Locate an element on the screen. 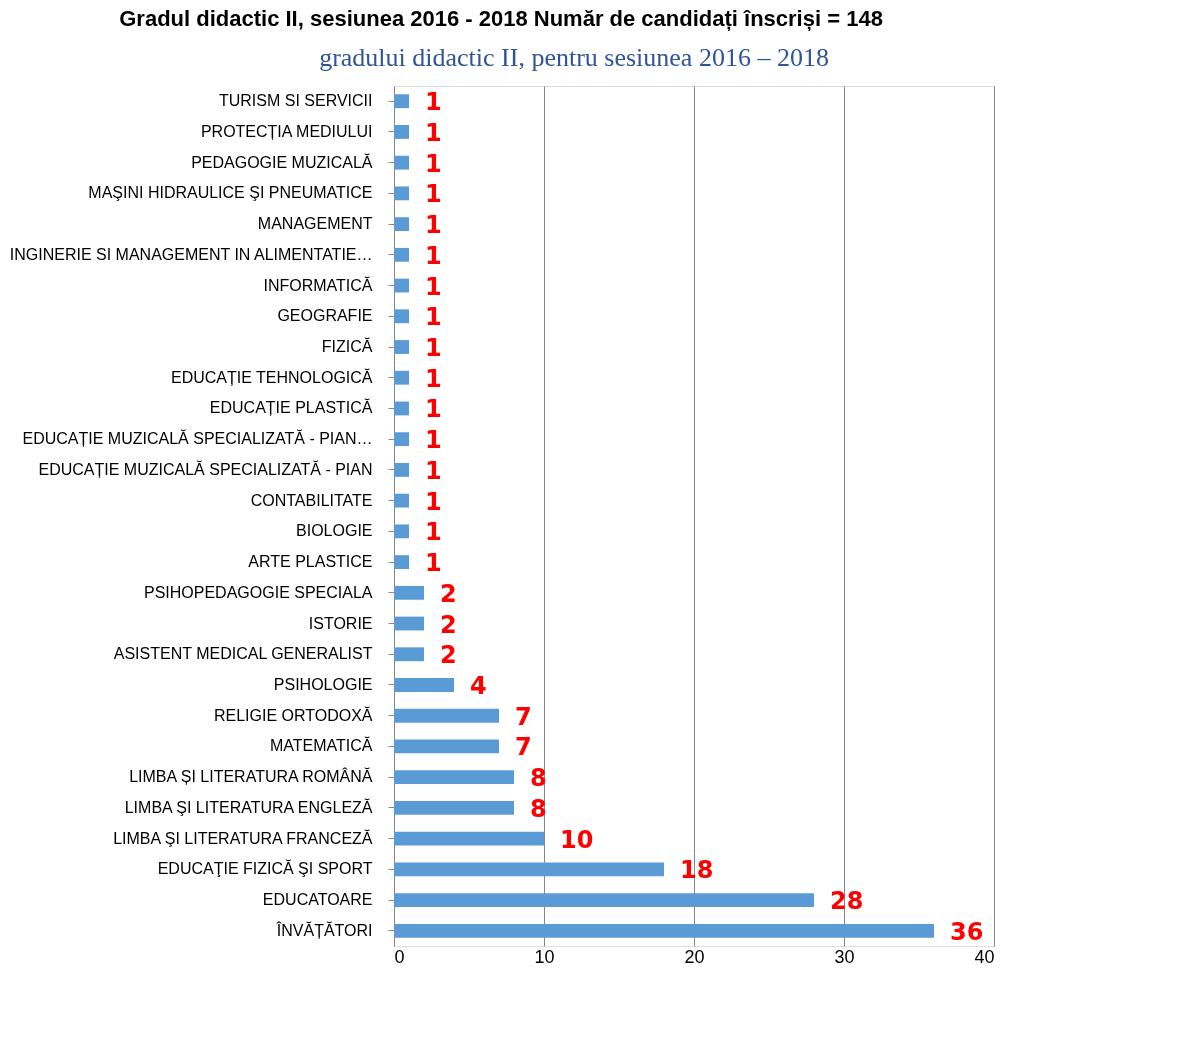 The width and height of the screenshot is (1202, 1050). y-tick-label: CONTABILITATE is located at coordinates (311, 500).